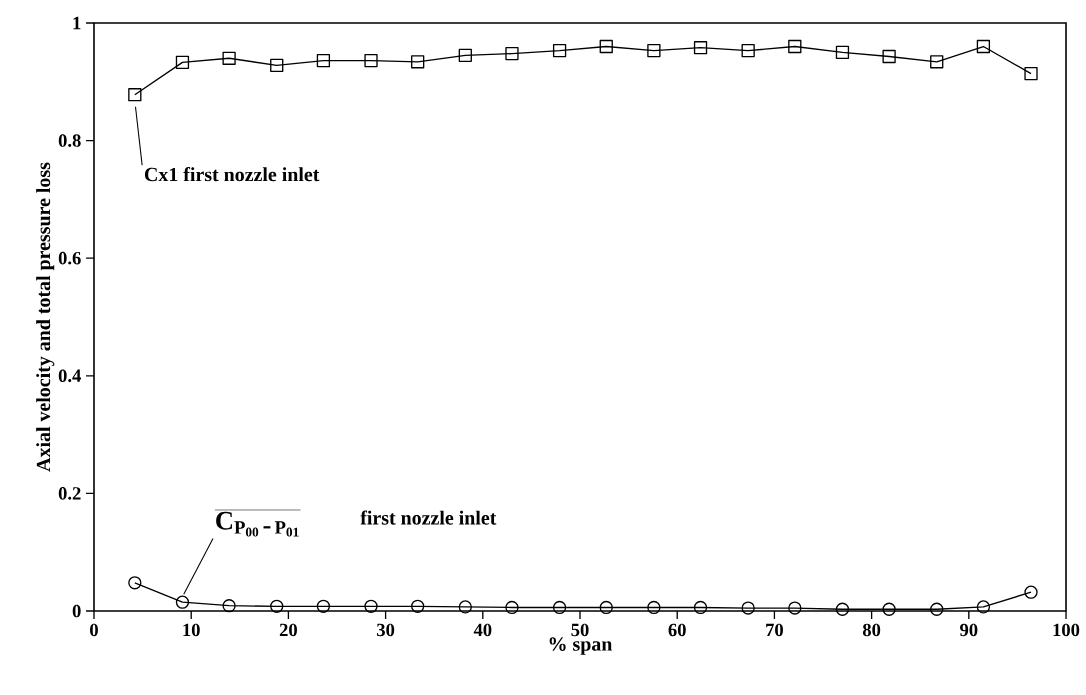  Describe the element at coordinates (232, 174) in the screenshot. I see `annotation: Cx1 first nozzle inlet` at that location.